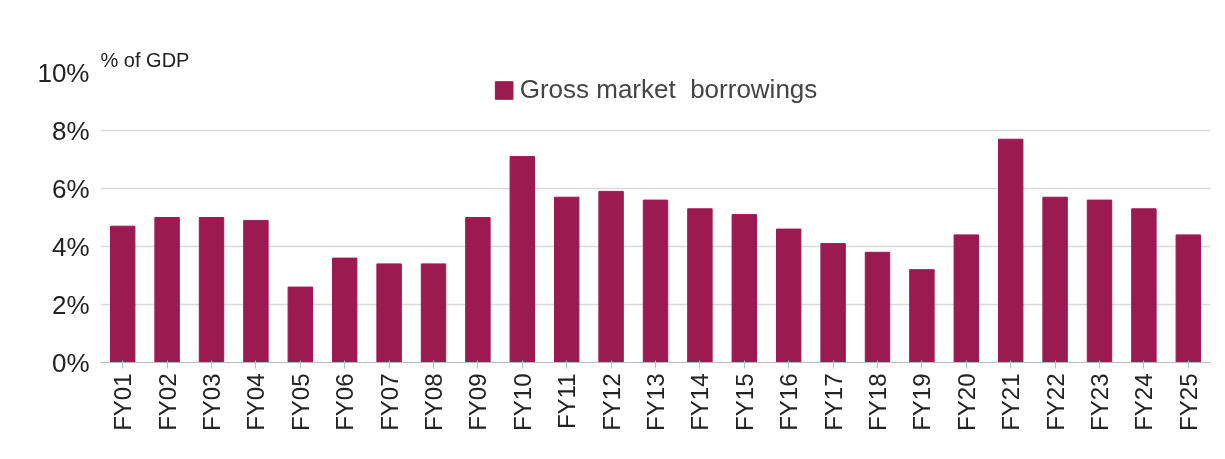  I want to click on x-tick-label: FY09, so click(478, 402).